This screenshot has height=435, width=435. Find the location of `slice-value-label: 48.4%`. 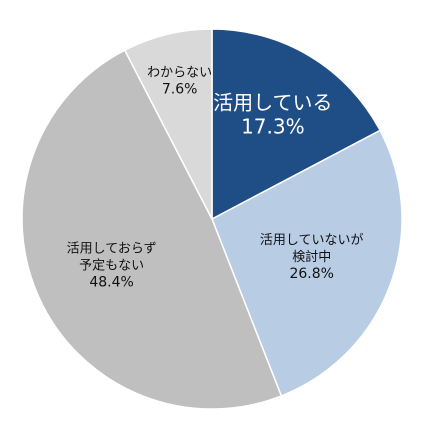

slice-value-label: 48.4% is located at coordinates (111, 283).